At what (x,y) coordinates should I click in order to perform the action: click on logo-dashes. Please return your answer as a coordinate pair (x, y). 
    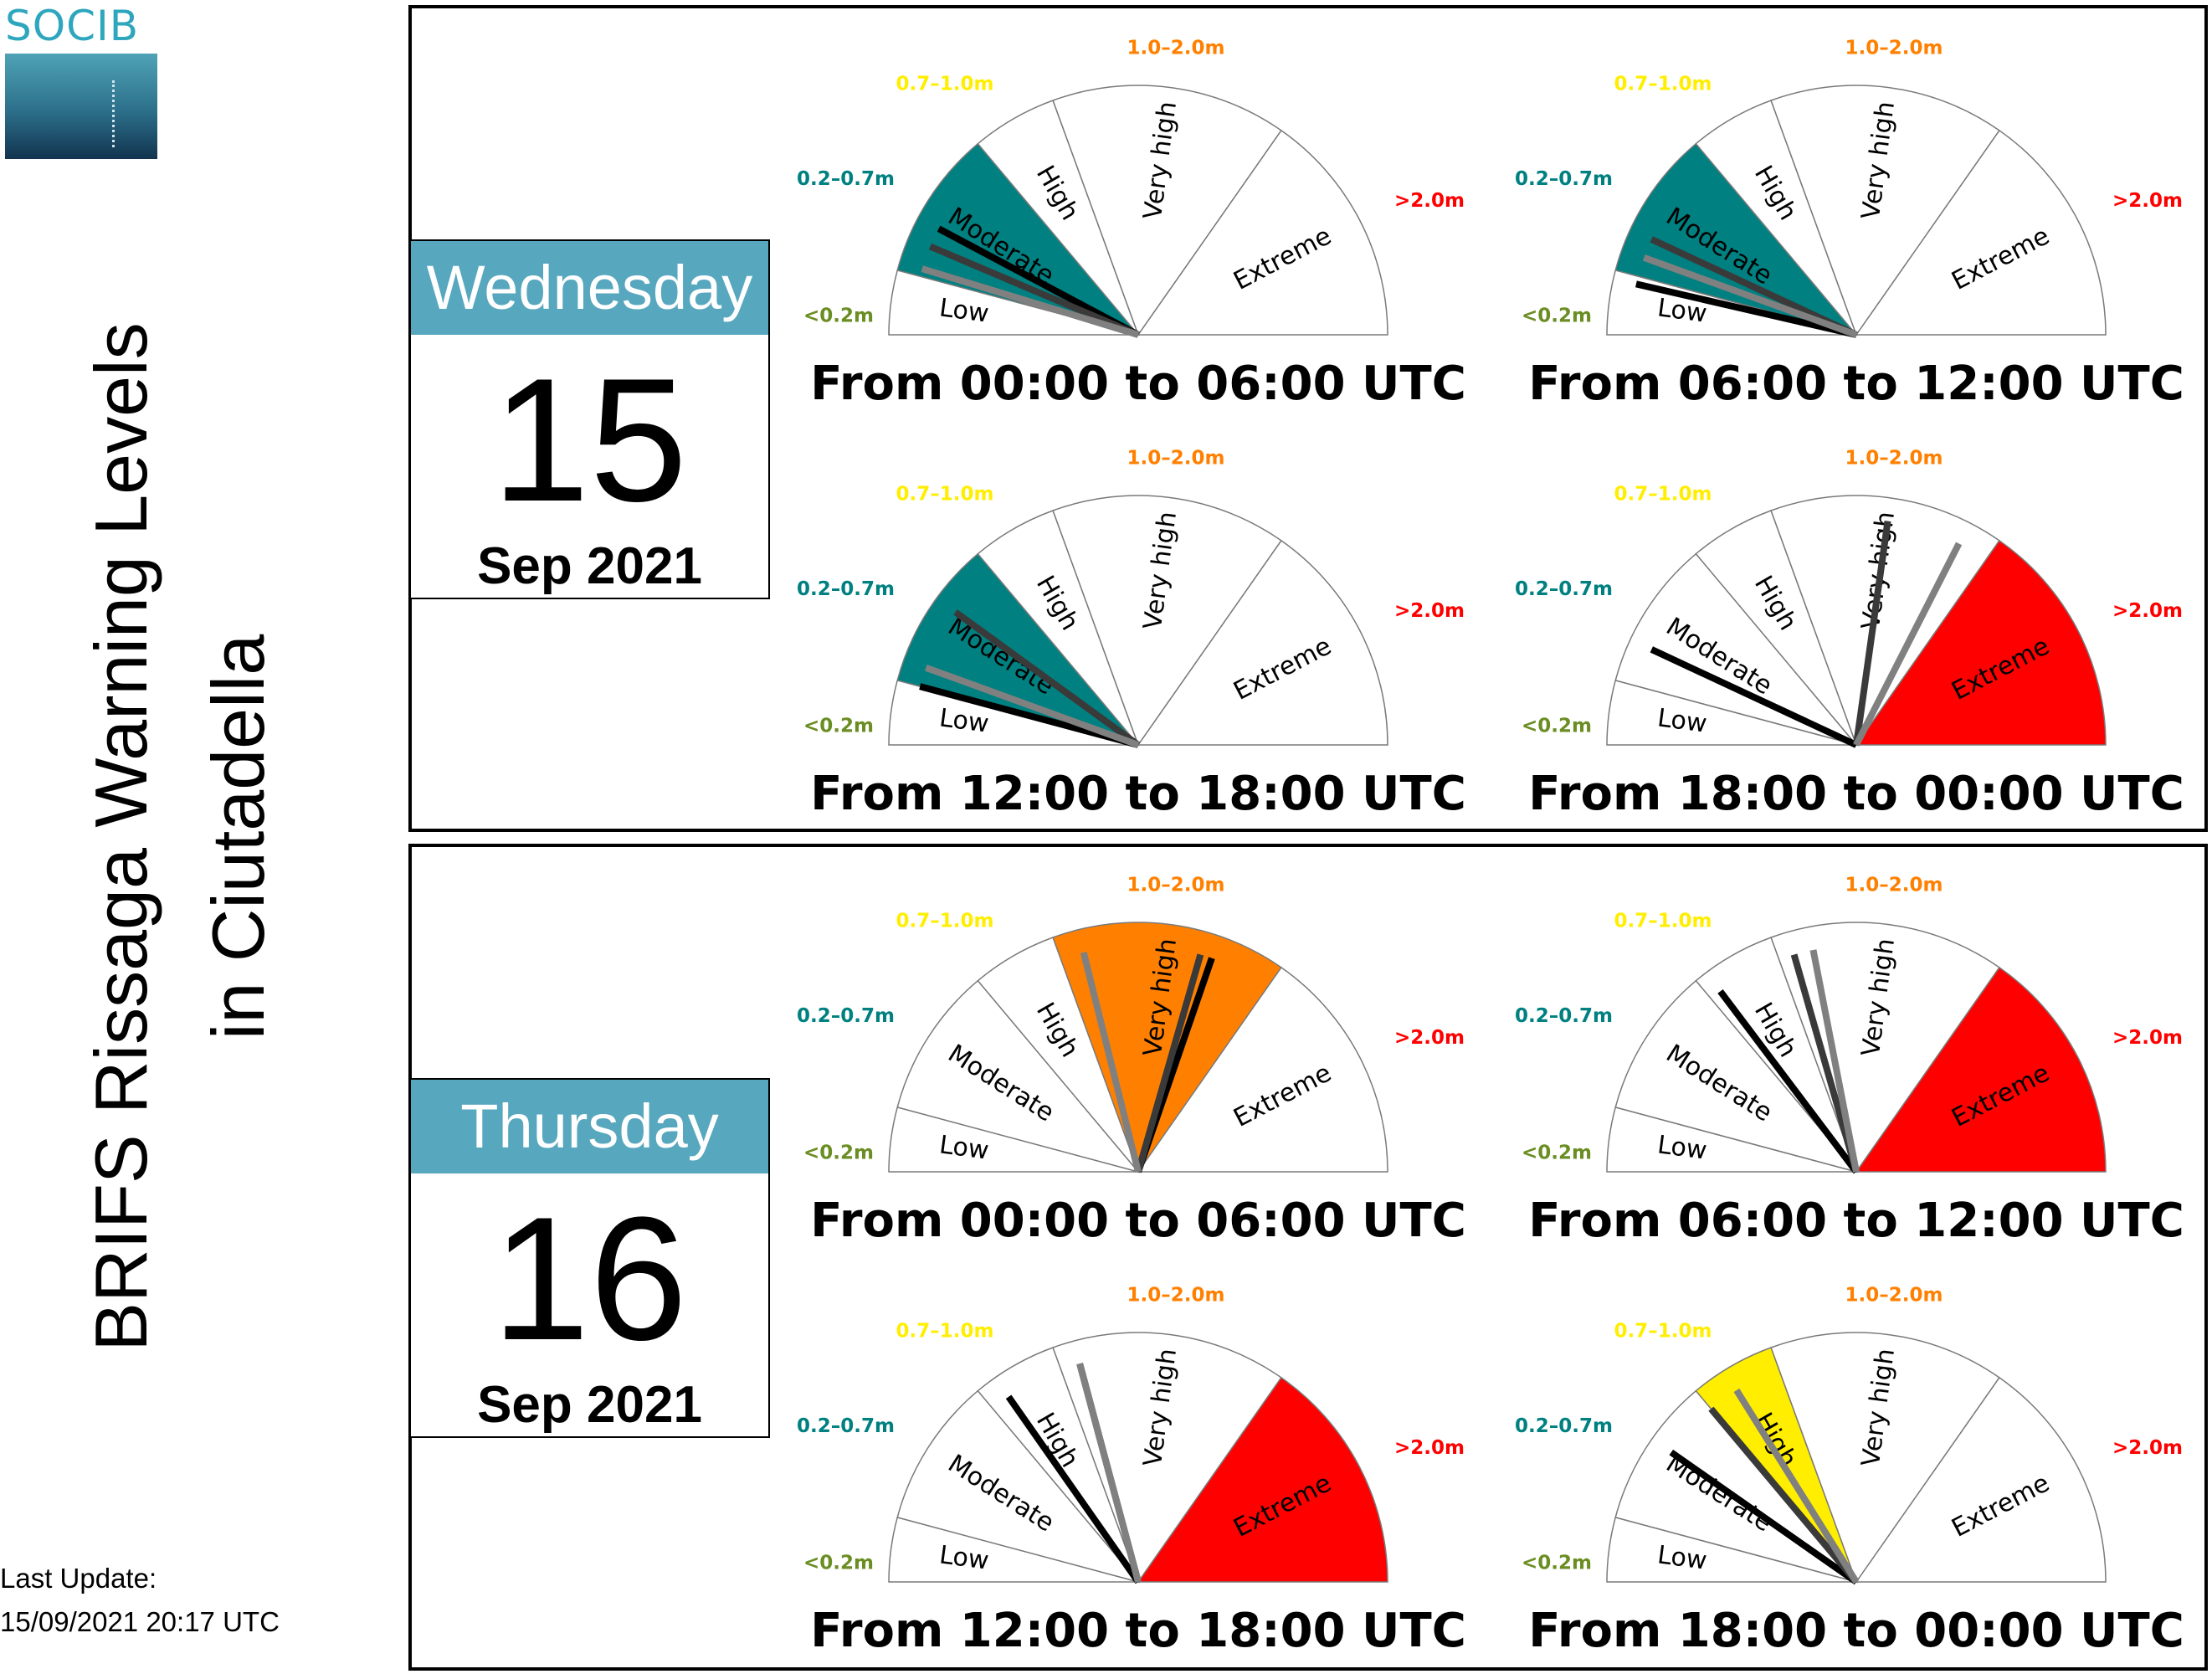
    Looking at the image, I should click on (113, 113).